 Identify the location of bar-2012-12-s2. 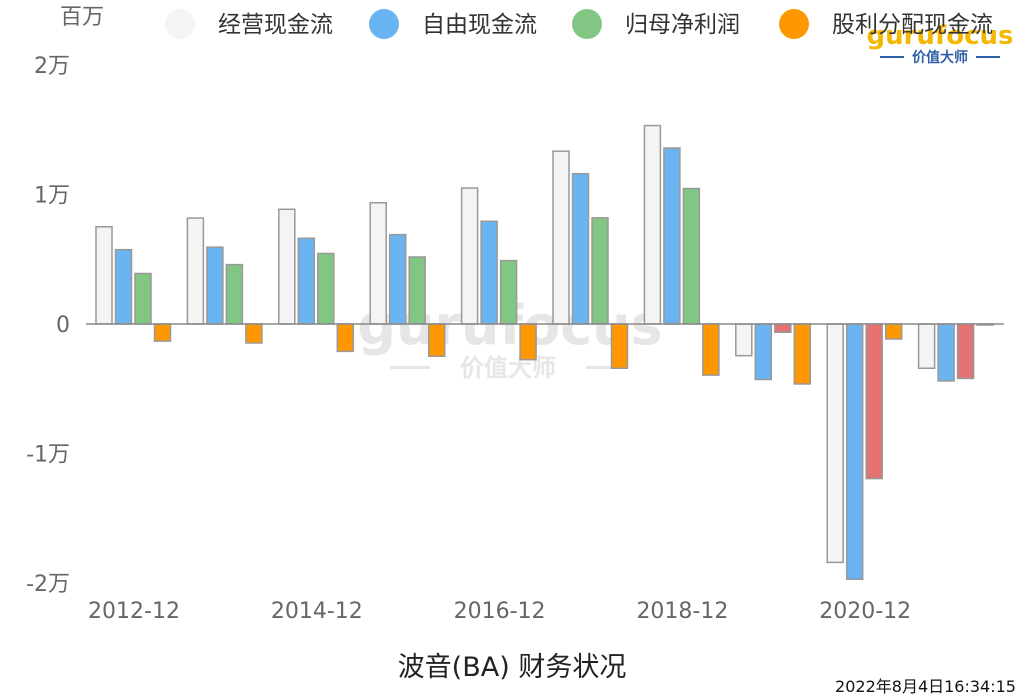
(143, 298).